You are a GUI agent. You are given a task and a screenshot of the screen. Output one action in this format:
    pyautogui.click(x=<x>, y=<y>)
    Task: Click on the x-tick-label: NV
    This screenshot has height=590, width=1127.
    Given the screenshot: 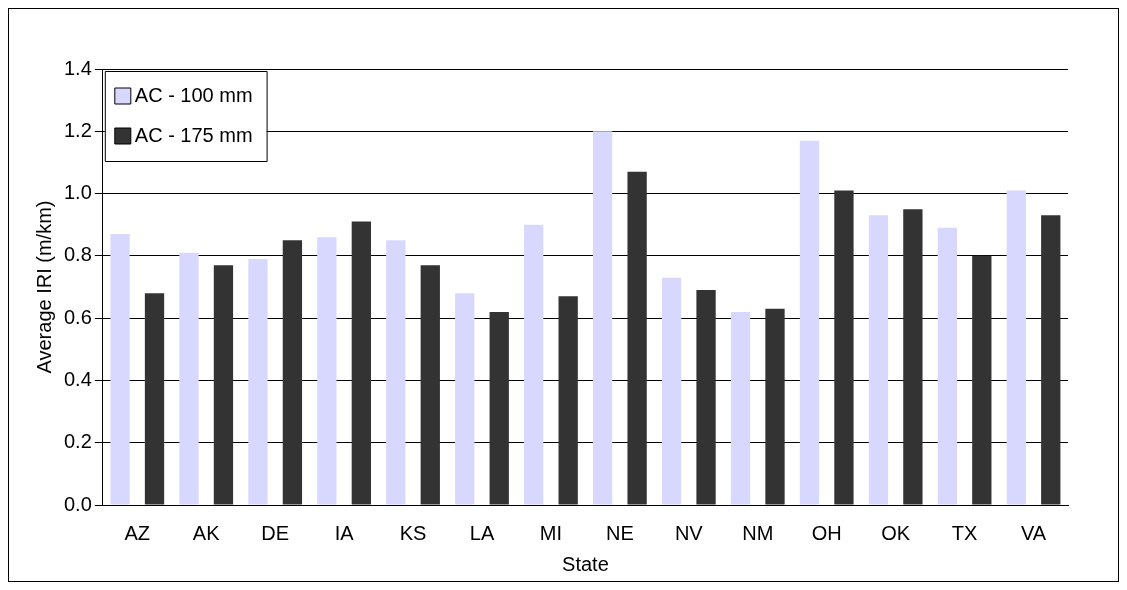 What is the action you would take?
    pyautogui.click(x=689, y=532)
    